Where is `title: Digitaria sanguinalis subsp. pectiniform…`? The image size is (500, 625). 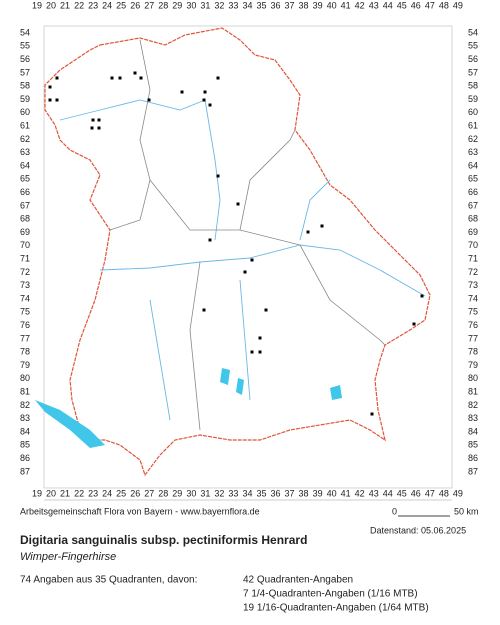 title: Digitaria sanguinalis subsp. pectiniform… is located at coordinates (163, 540).